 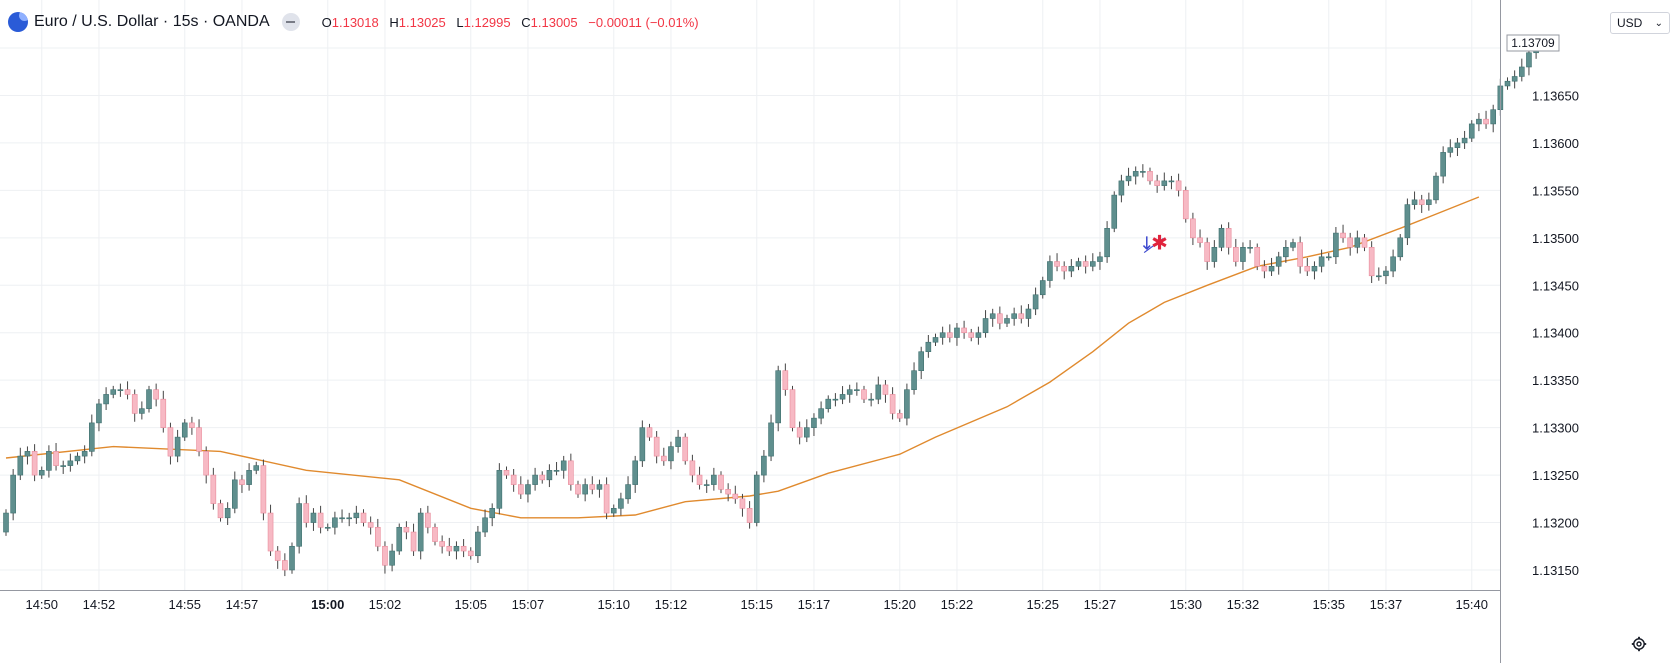 What do you see at coordinates (1555, 570) in the screenshot?
I see `y-tick-label: 1.13150` at bounding box center [1555, 570].